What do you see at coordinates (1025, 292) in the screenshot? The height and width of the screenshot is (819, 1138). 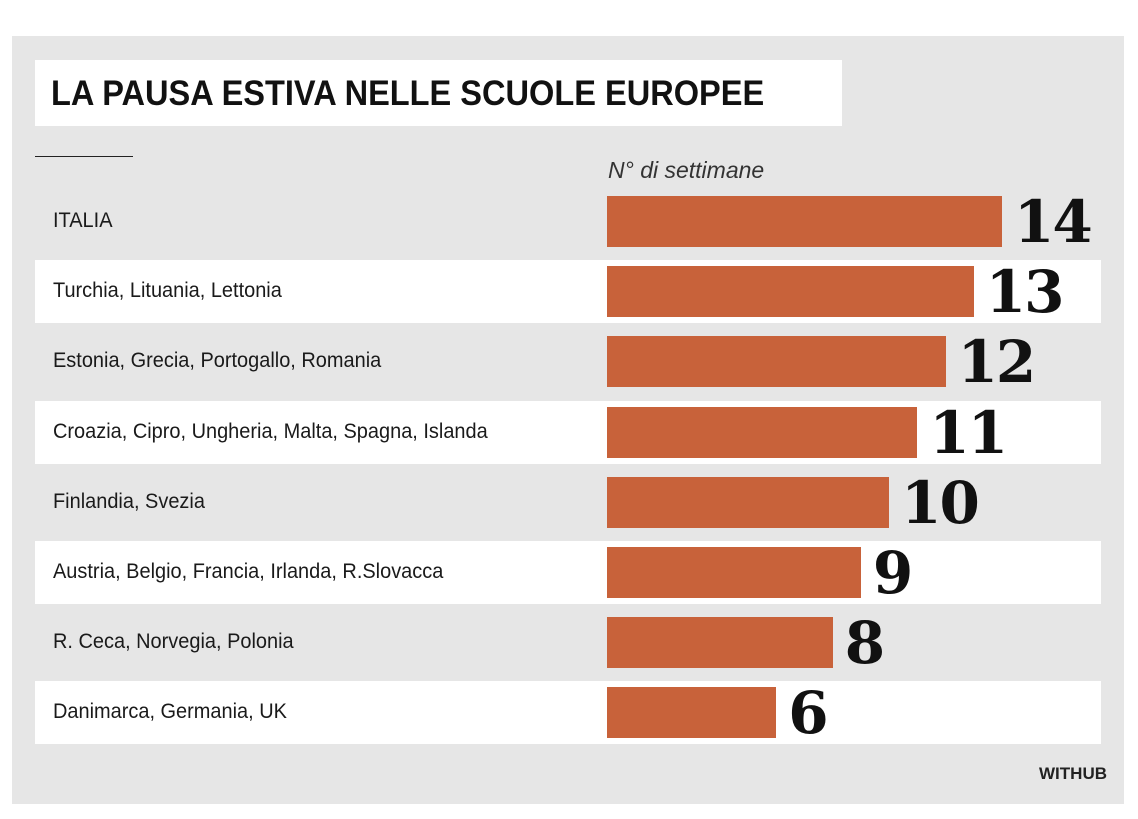 I see `value-label: 13` at bounding box center [1025, 292].